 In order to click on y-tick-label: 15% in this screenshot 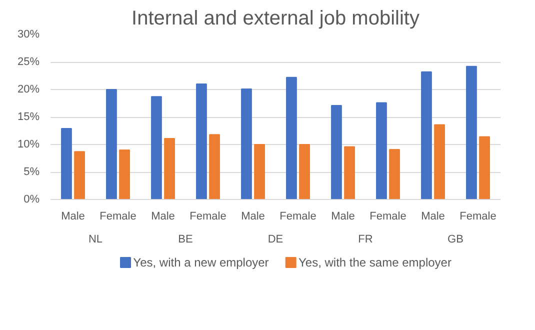, I will do `click(28, 117)`.